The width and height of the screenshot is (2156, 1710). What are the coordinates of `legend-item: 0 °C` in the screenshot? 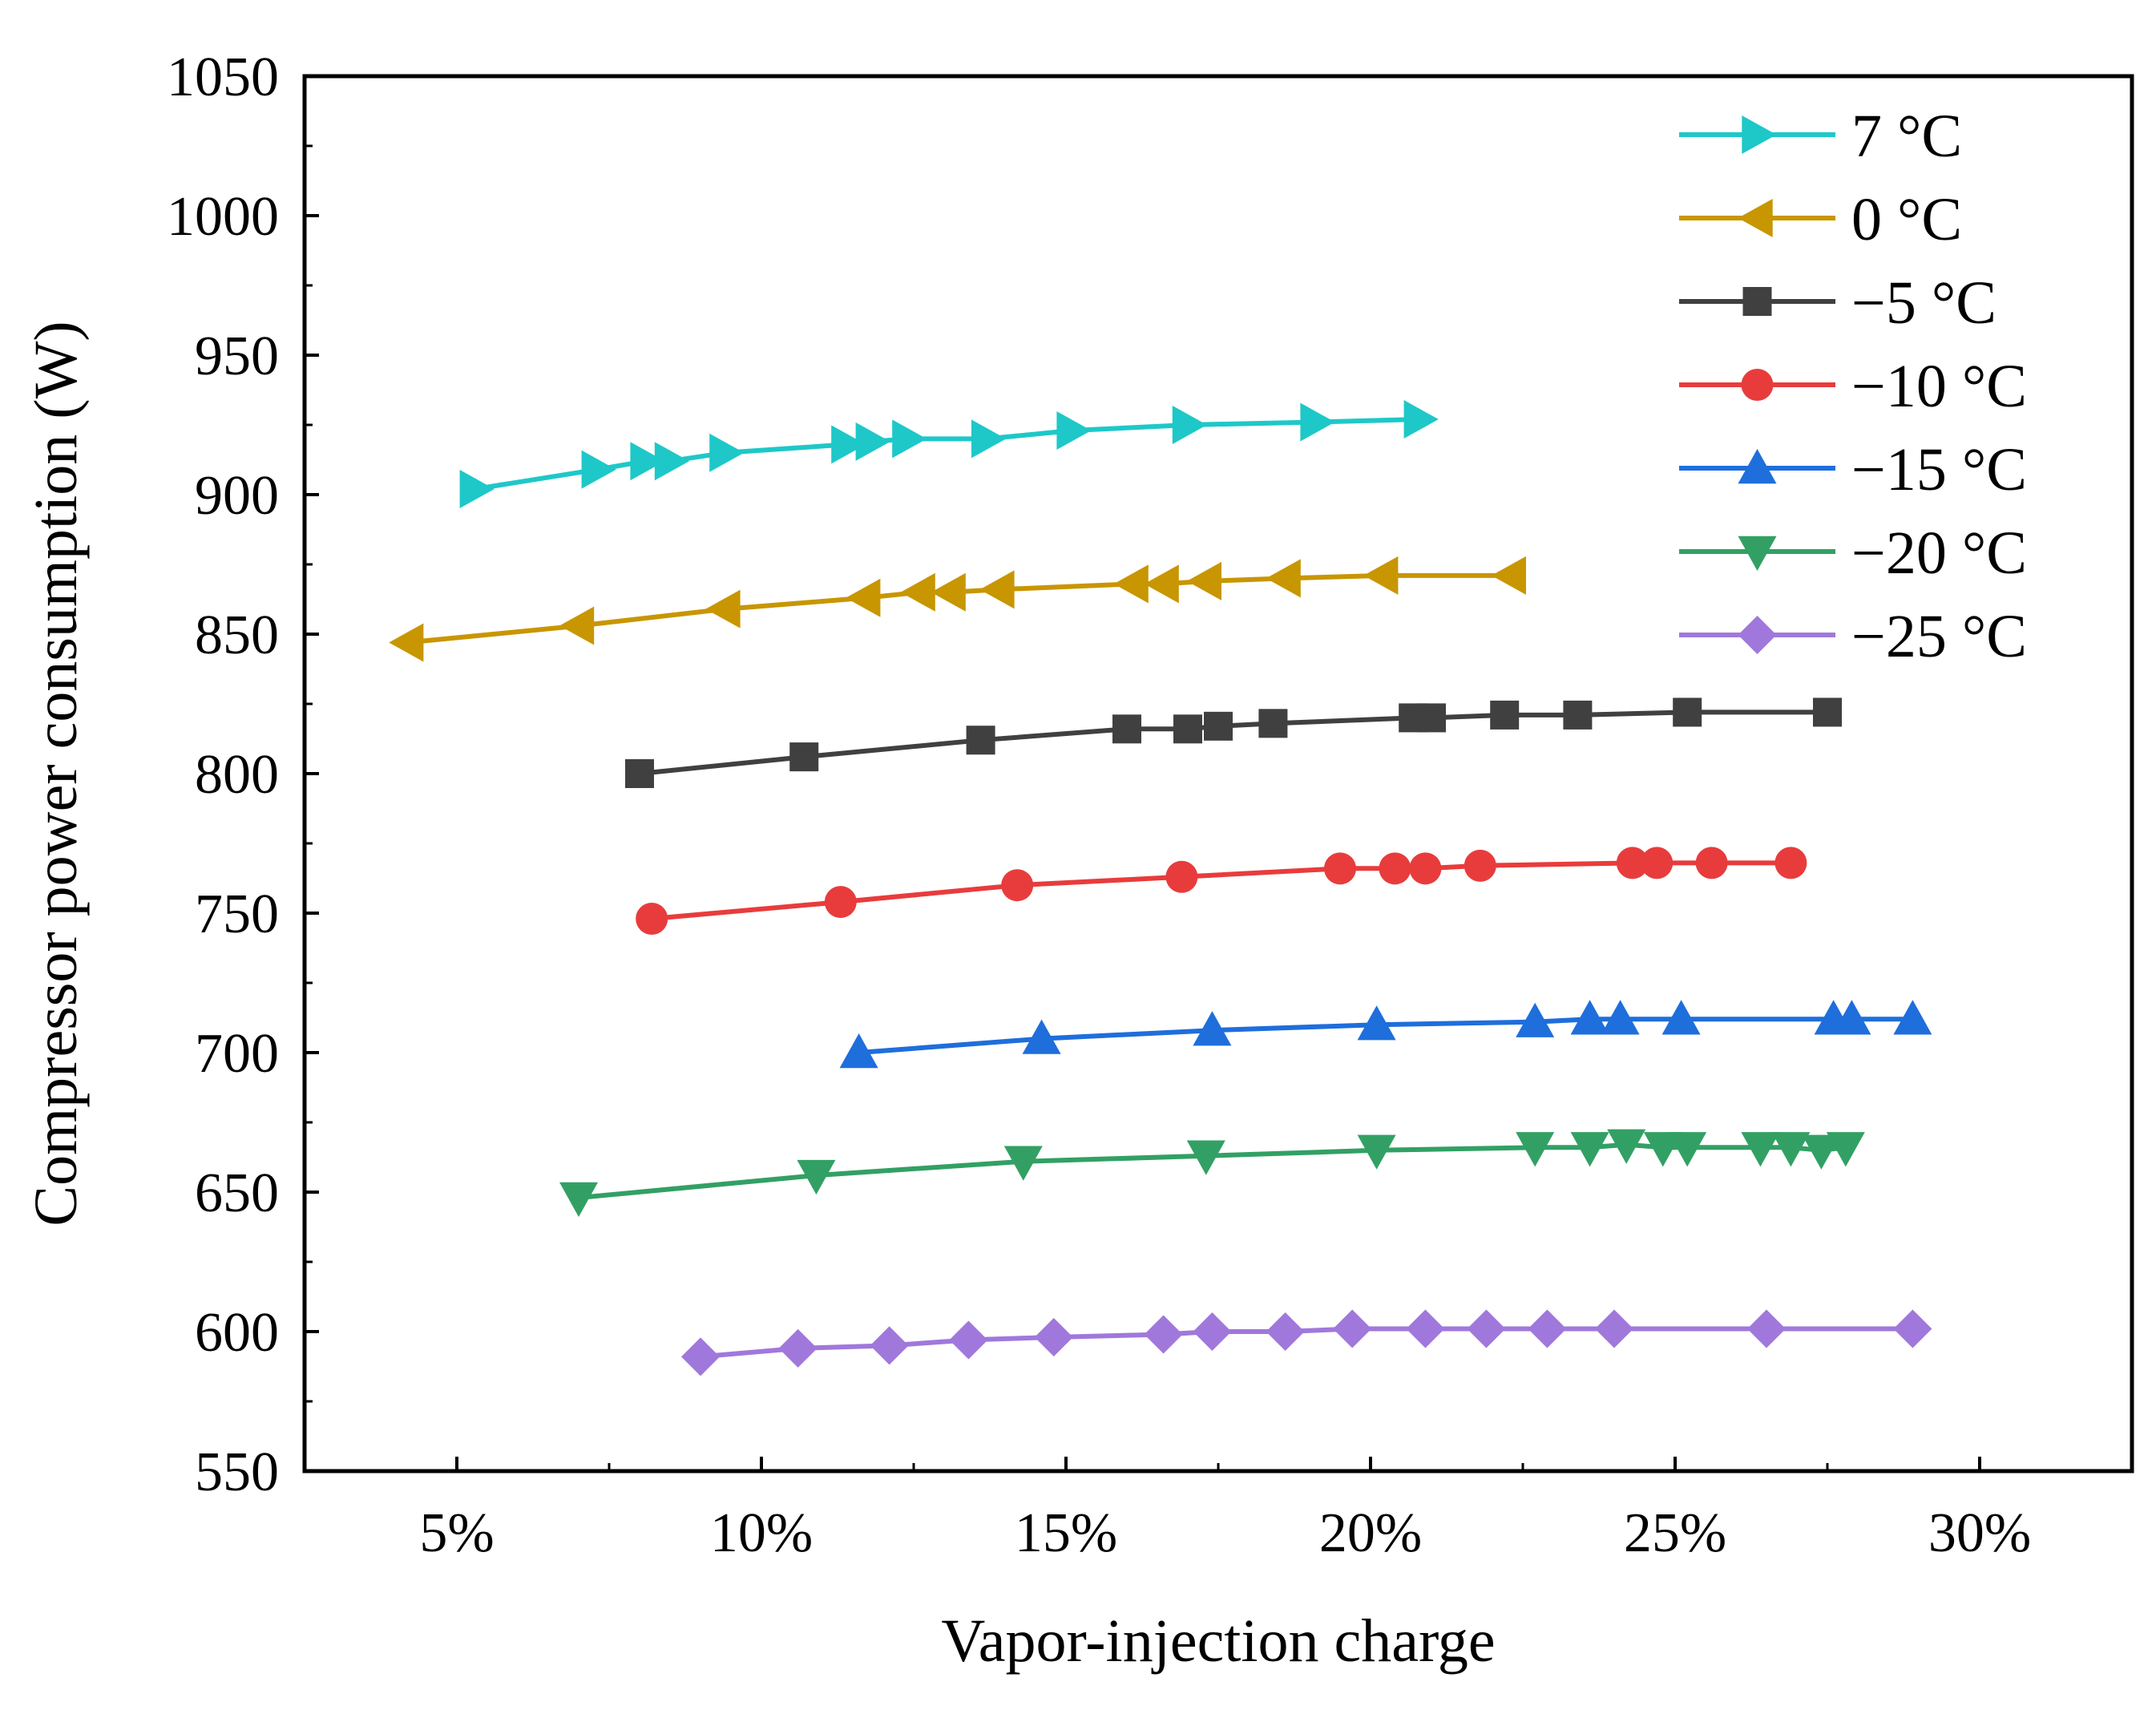 It's located at (1820, 220).